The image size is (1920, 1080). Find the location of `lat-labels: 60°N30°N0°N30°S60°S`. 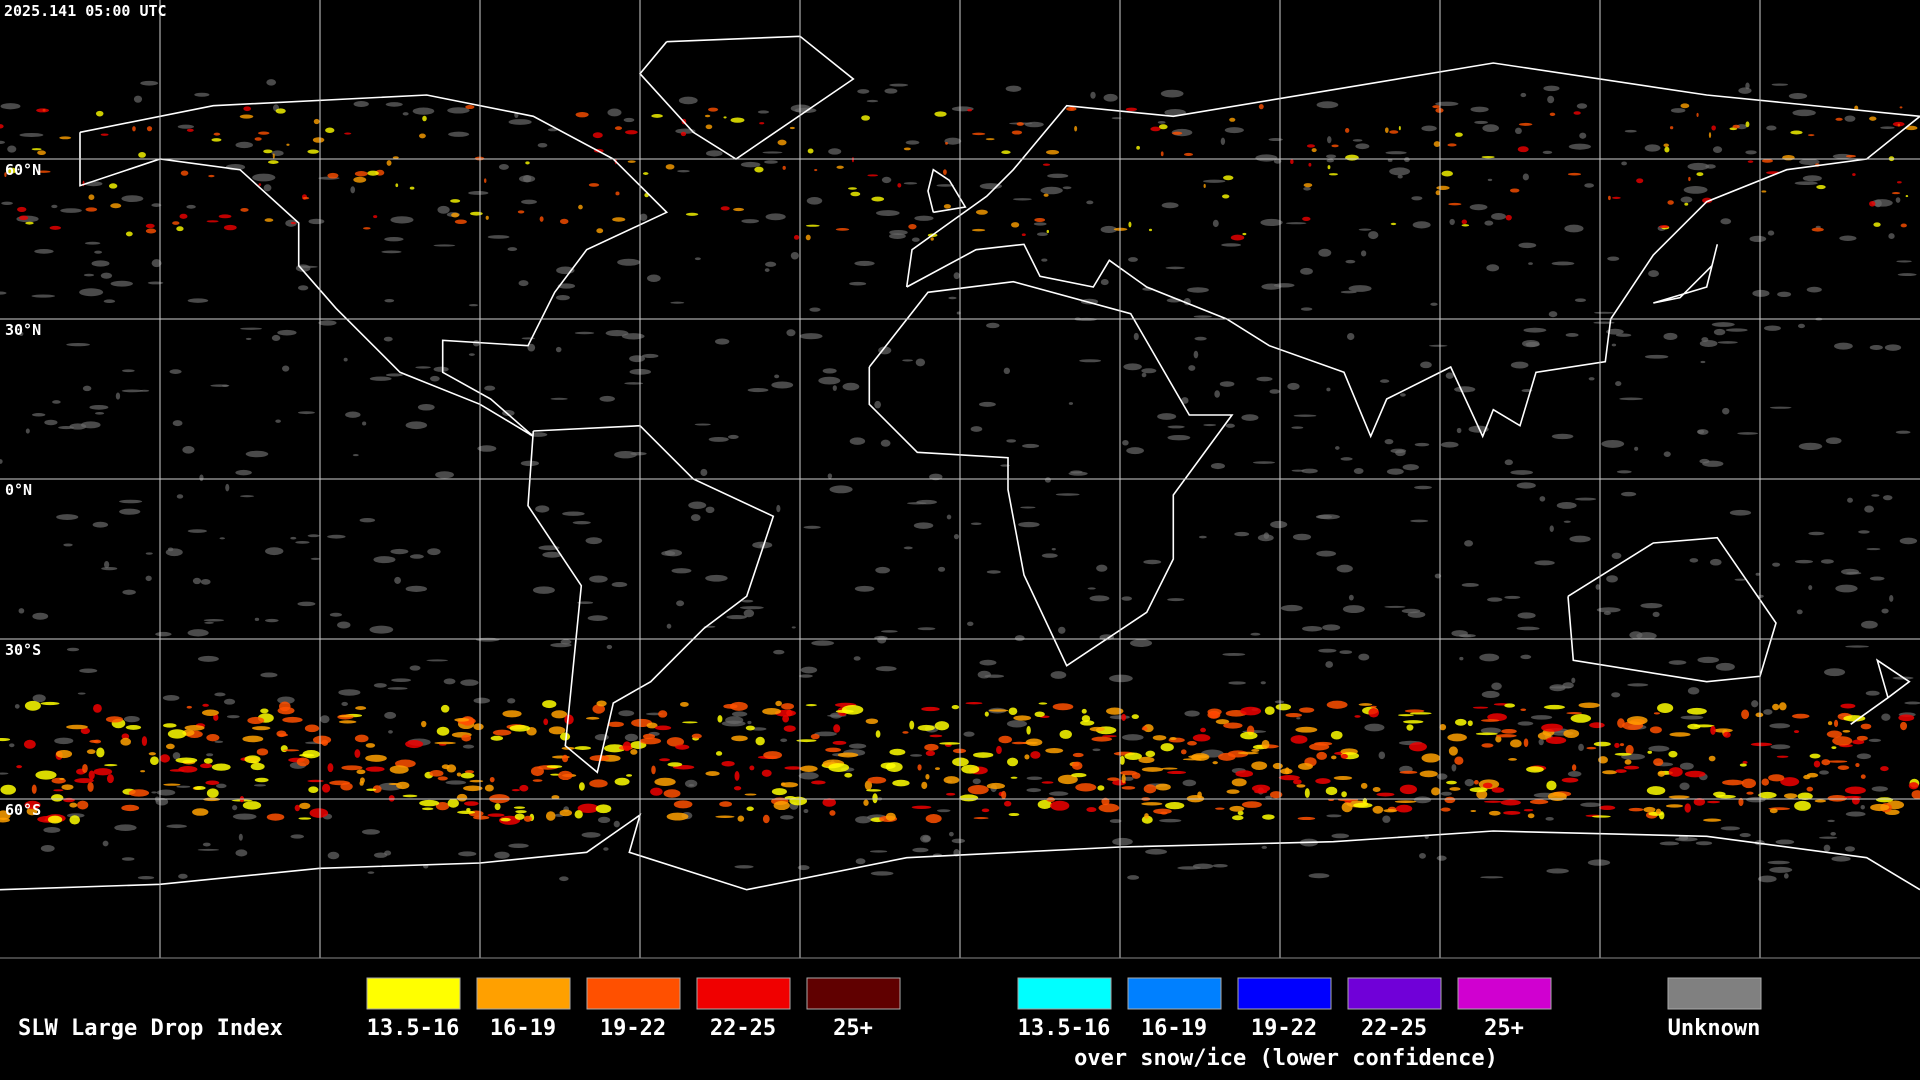

lat-labels: 60°N30°N0°N30°S60°S is located at coordinates (23, 490).